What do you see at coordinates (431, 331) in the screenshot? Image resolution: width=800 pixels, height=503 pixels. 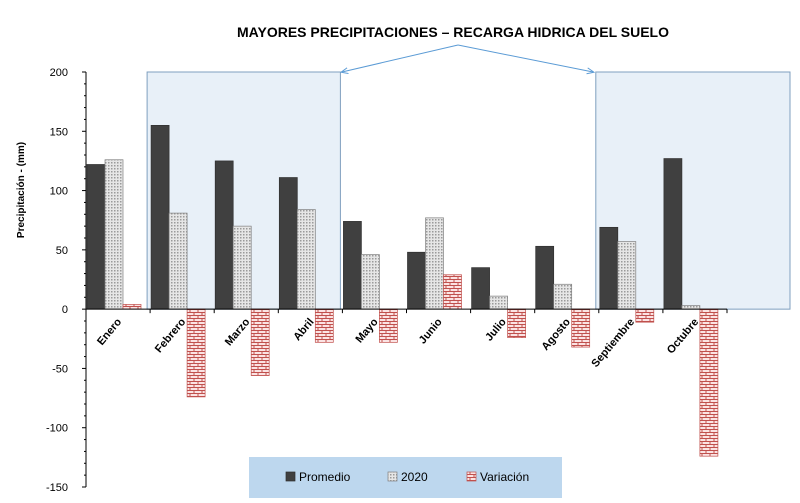 I see `x-tick-label: Junio` at bounding box center [431, 331].